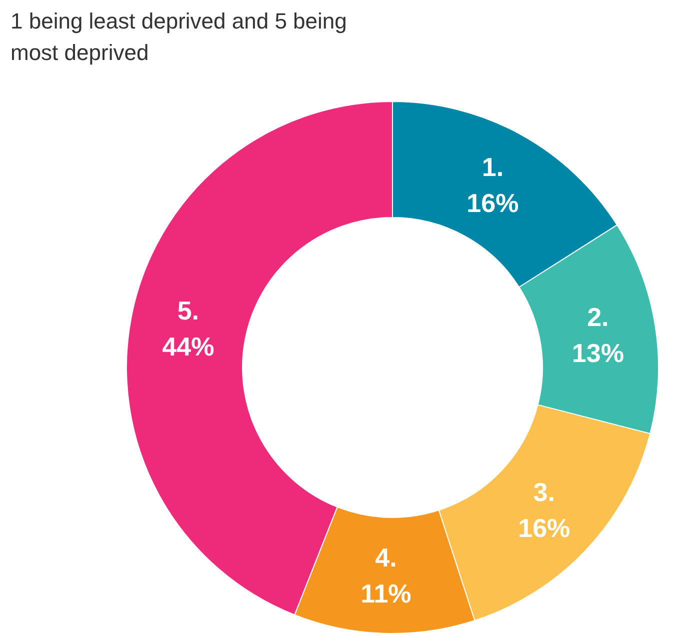 Image resolution: width=673 pixels, height=639 pixels. Describe the element at coordinates (493, 167) in the screenshot. I see `slice-label: 1.` at that location.